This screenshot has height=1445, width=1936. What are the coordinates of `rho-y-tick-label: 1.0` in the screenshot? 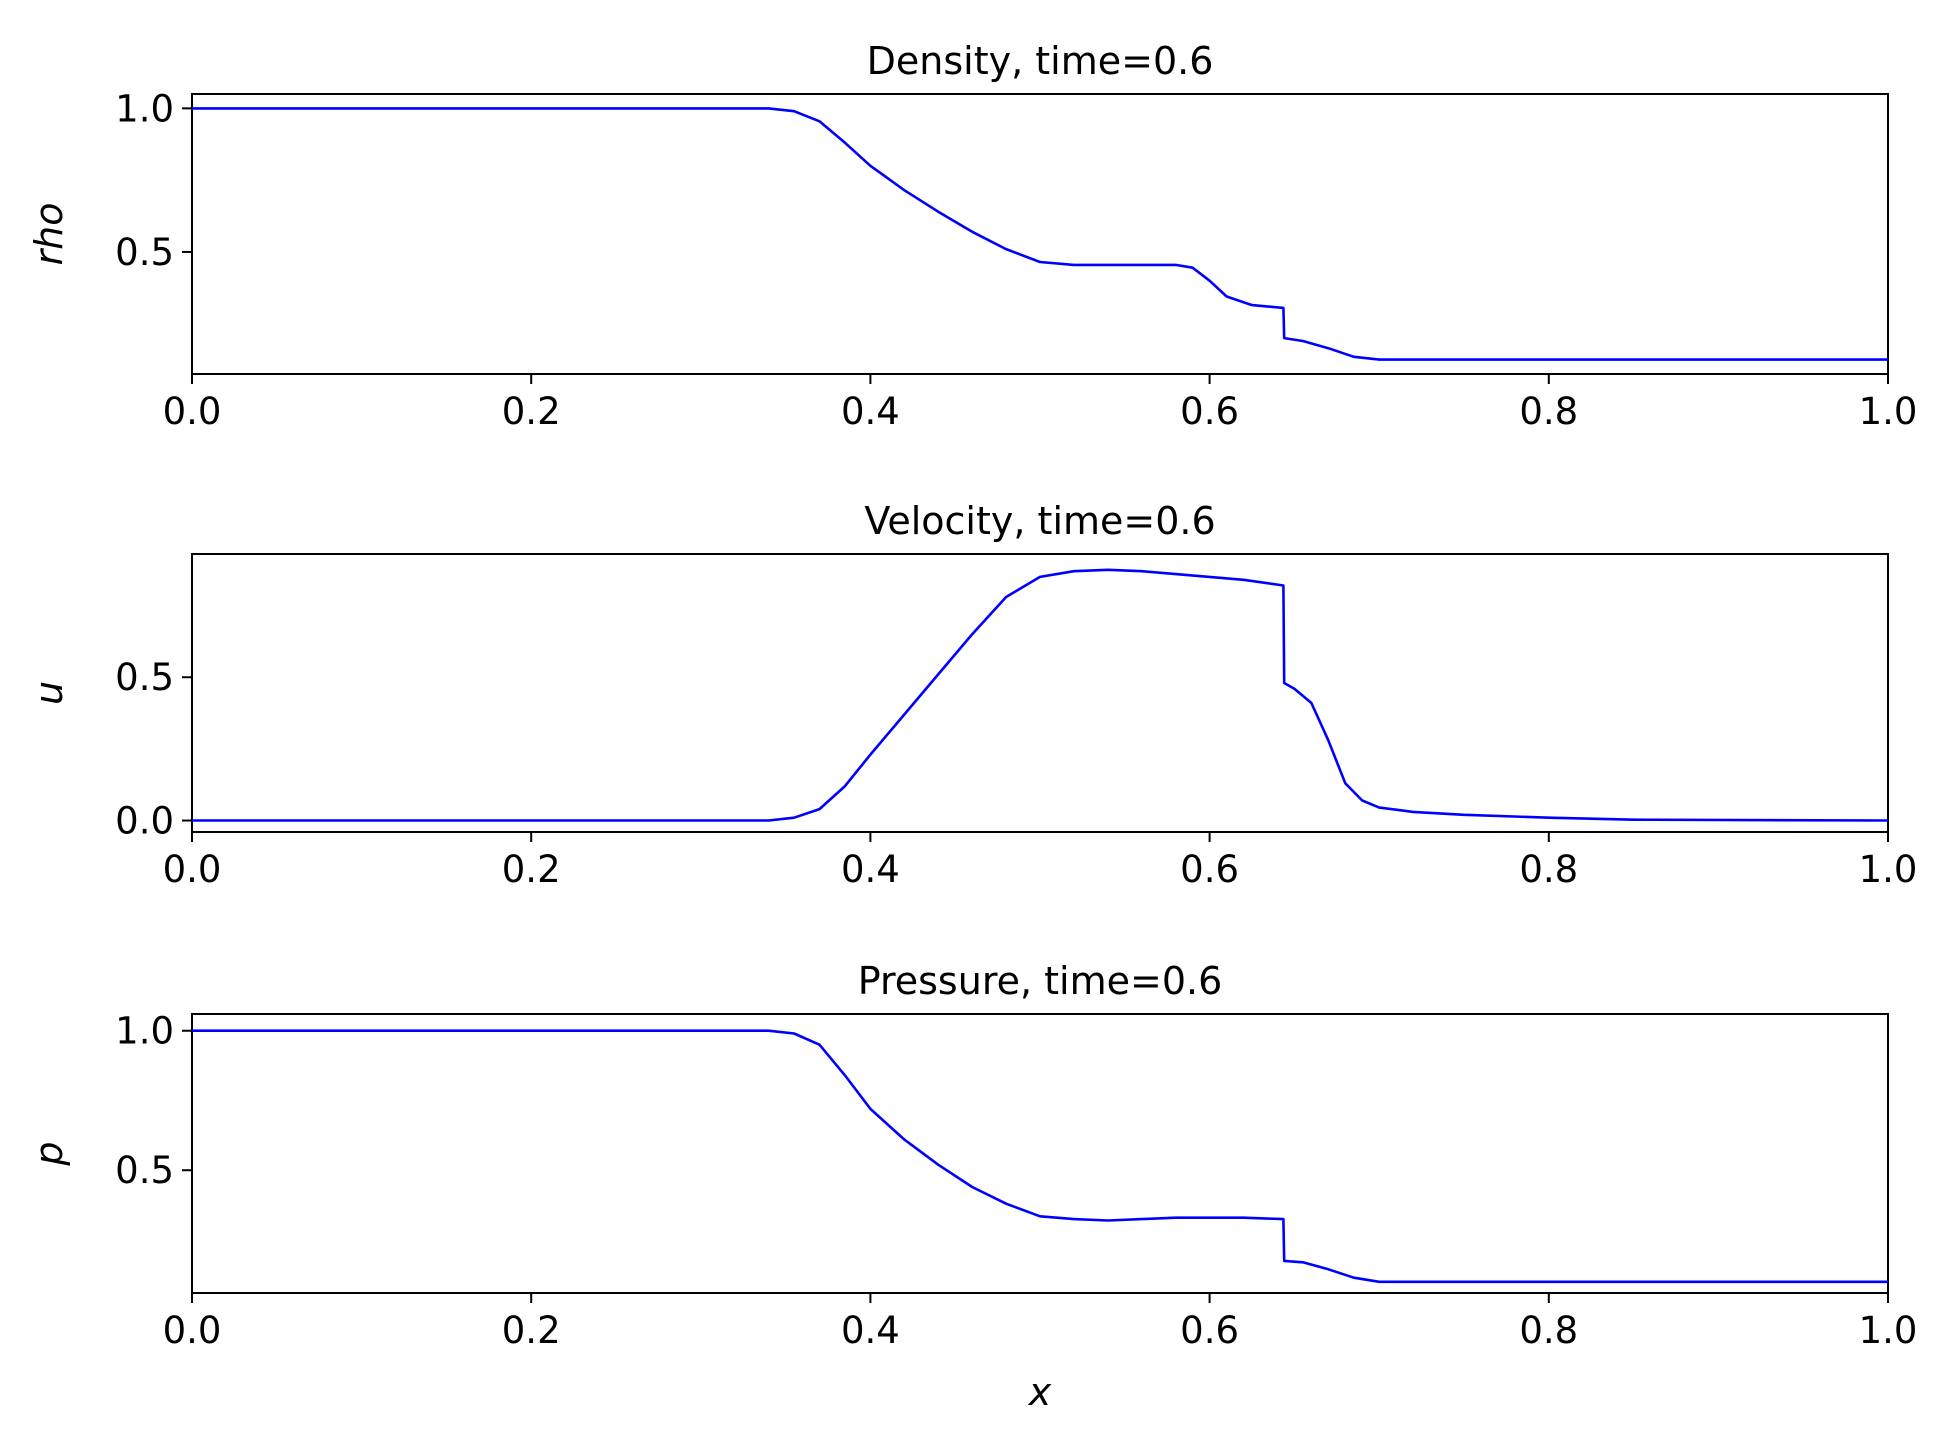 It's located at (144, 108).